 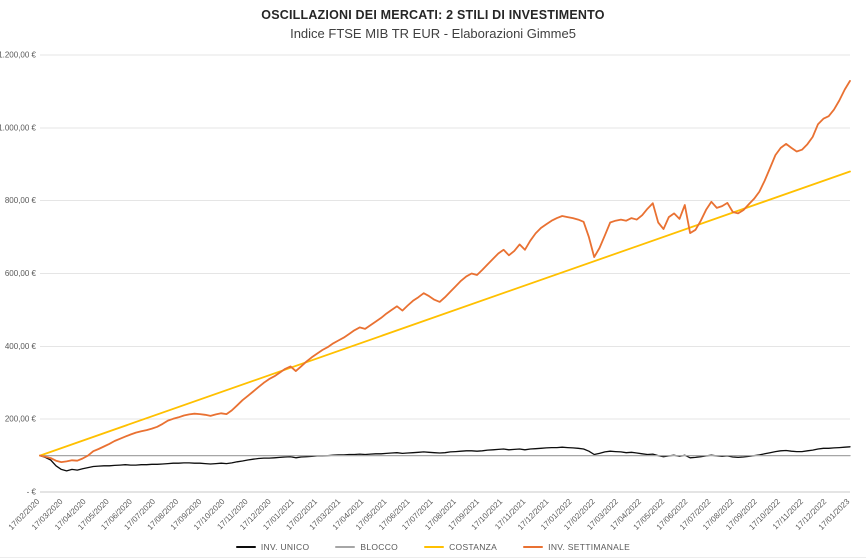 I want to click on legend-swatch-inv-settimanale, so click(x=533, y=547).